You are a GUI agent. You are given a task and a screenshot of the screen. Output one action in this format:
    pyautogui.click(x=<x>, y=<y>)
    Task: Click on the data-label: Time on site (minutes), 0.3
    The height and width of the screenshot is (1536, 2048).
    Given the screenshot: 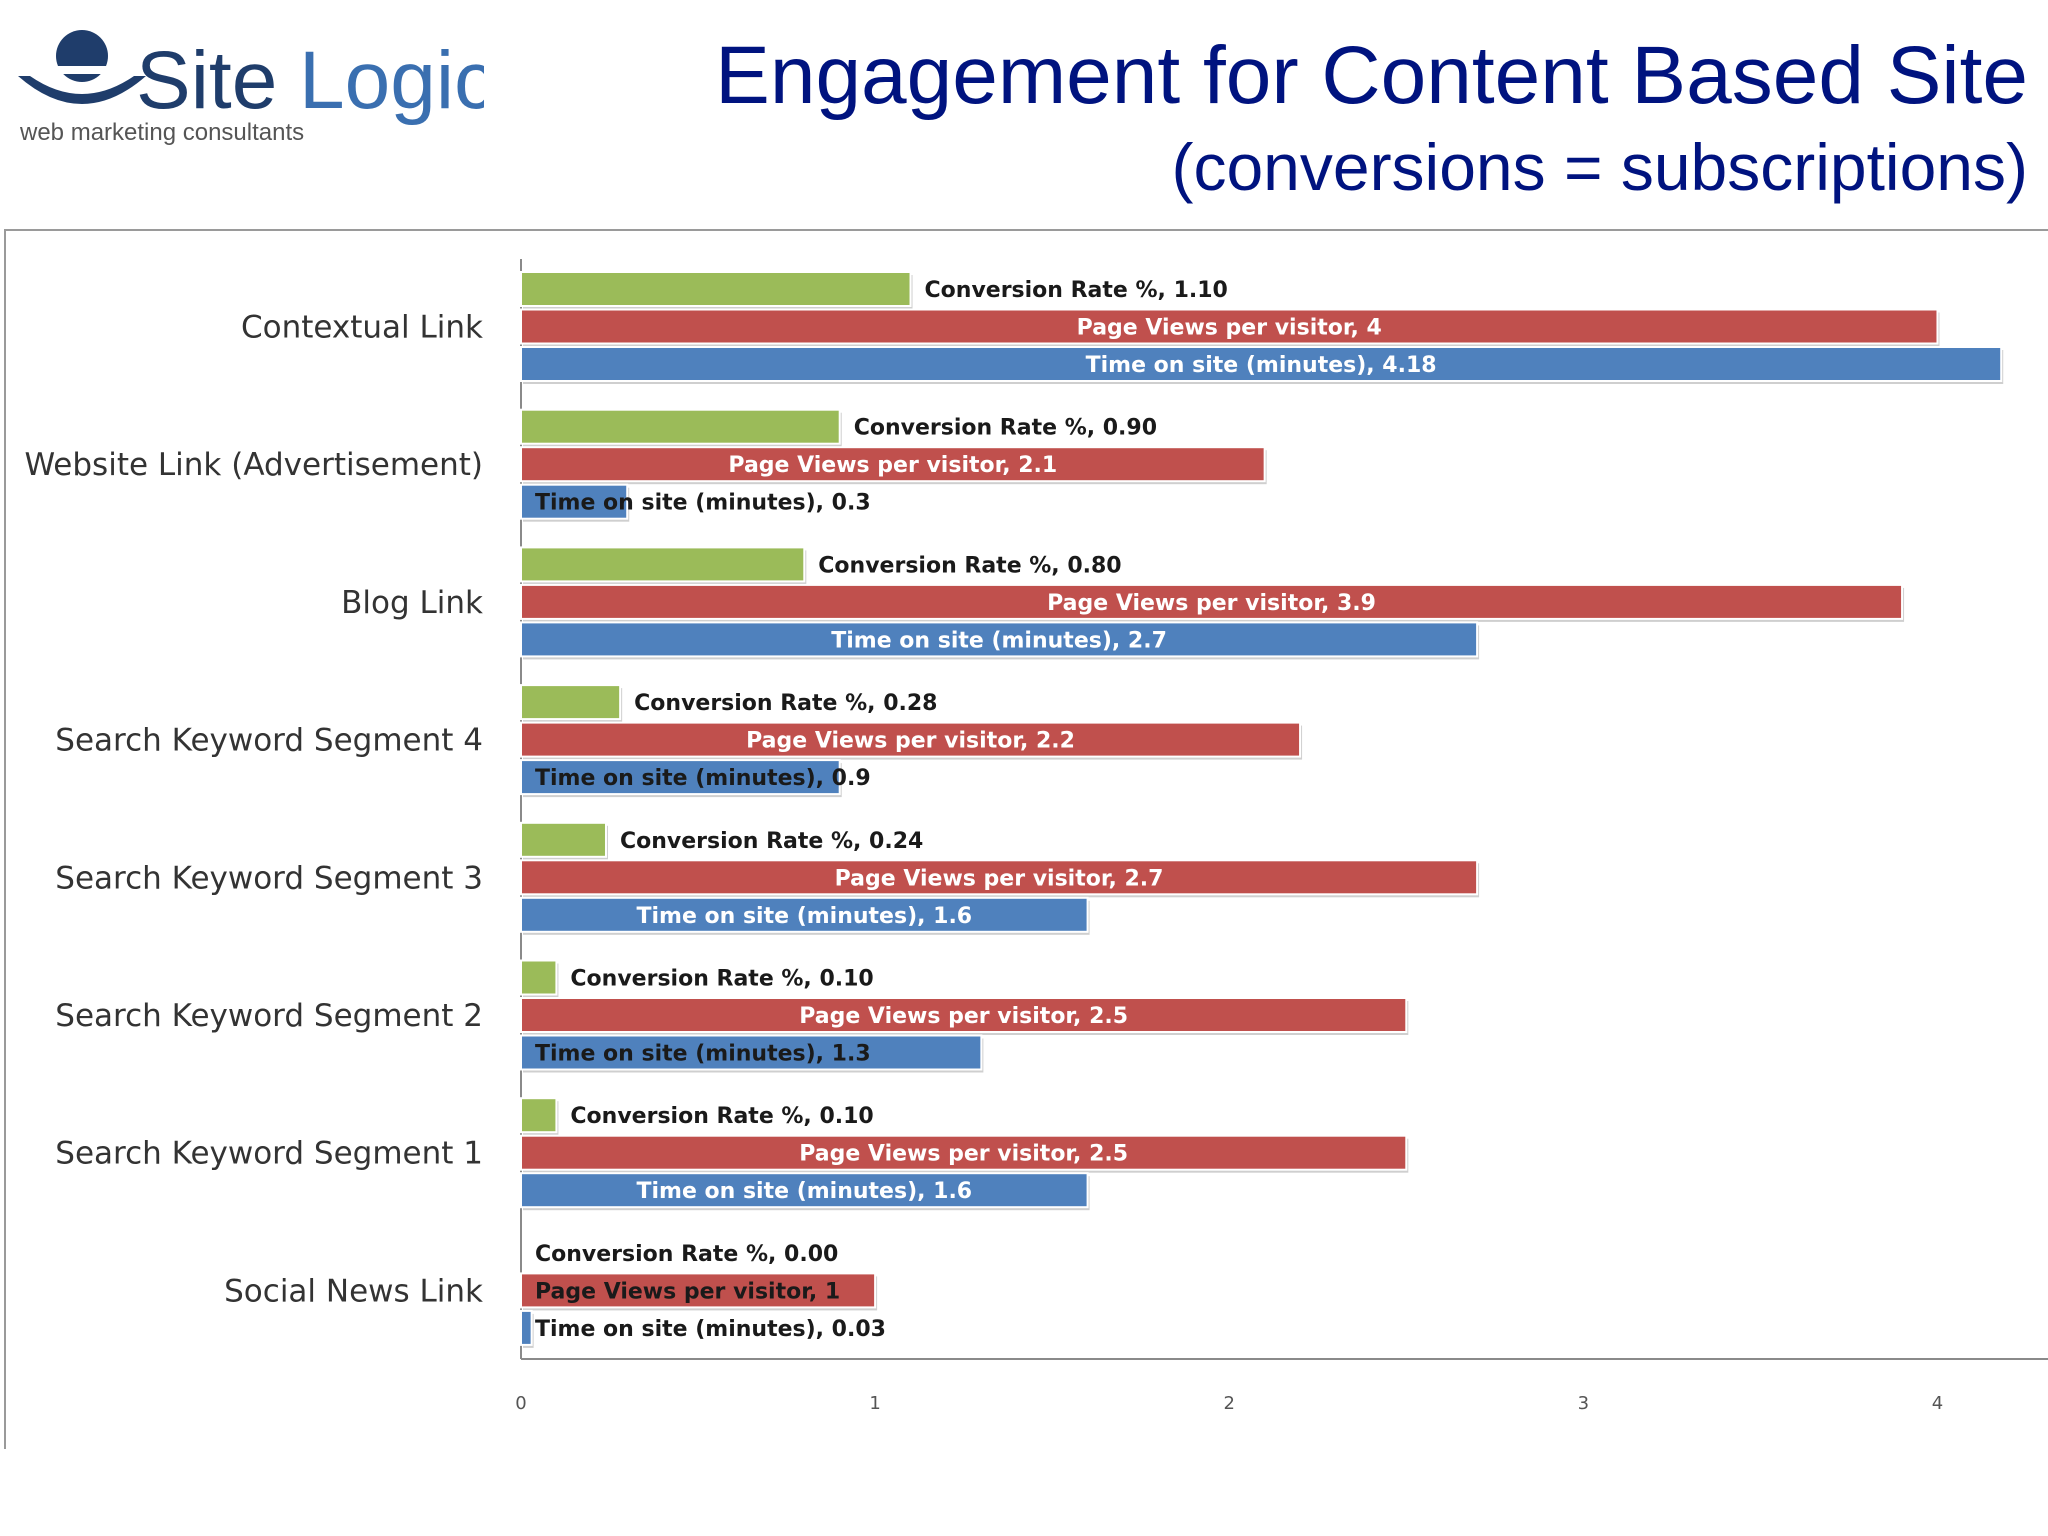 What is the action you would take?
    pyautogui.click(x=703, y=503)
    